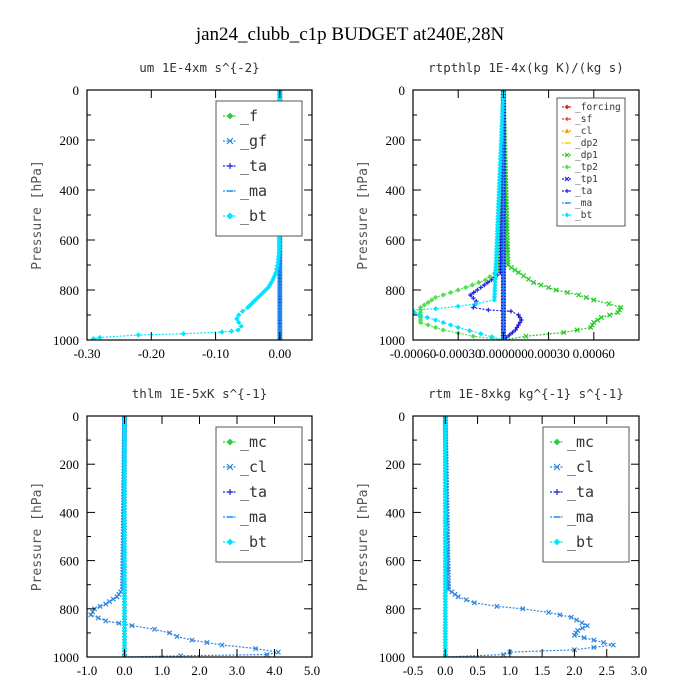  Describe the element at coordinates (70, 609) in the screenshot. I see `y-tick-label: 800` at that location.